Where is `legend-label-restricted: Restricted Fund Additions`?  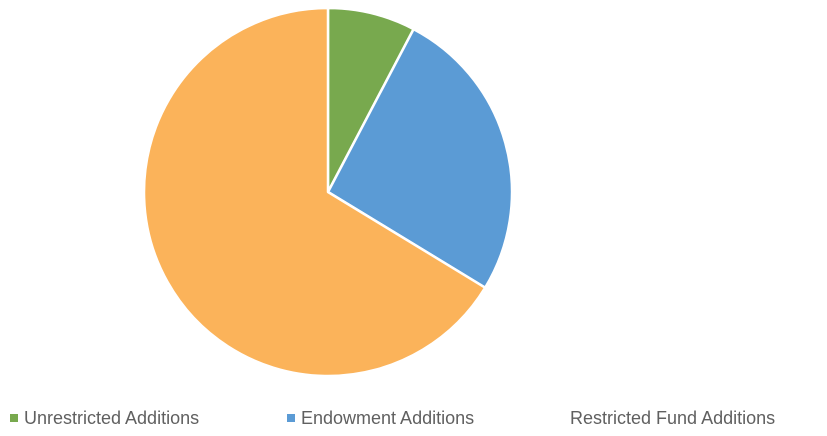 legend-label-restricted: Restricted Fund Additions is located at coordinates (673, 417).